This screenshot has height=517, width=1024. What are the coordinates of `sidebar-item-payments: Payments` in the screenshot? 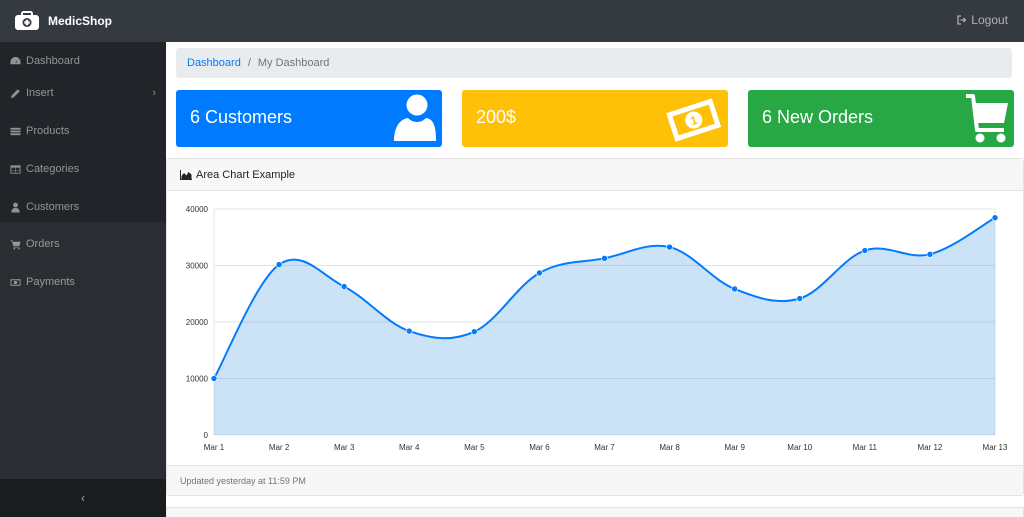 It's located at (83, 282).